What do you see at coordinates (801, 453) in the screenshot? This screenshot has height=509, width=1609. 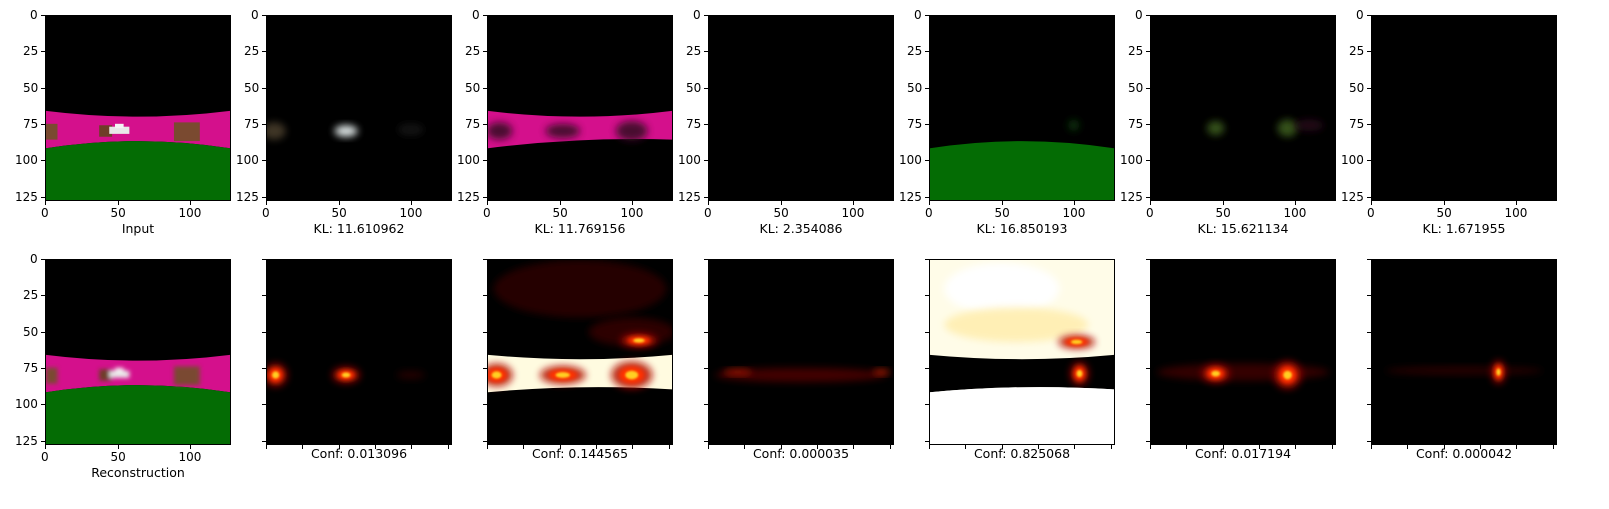 I see `bottom_row-caption-3: Conf: 0.000035` at bounding box center [801, 453].